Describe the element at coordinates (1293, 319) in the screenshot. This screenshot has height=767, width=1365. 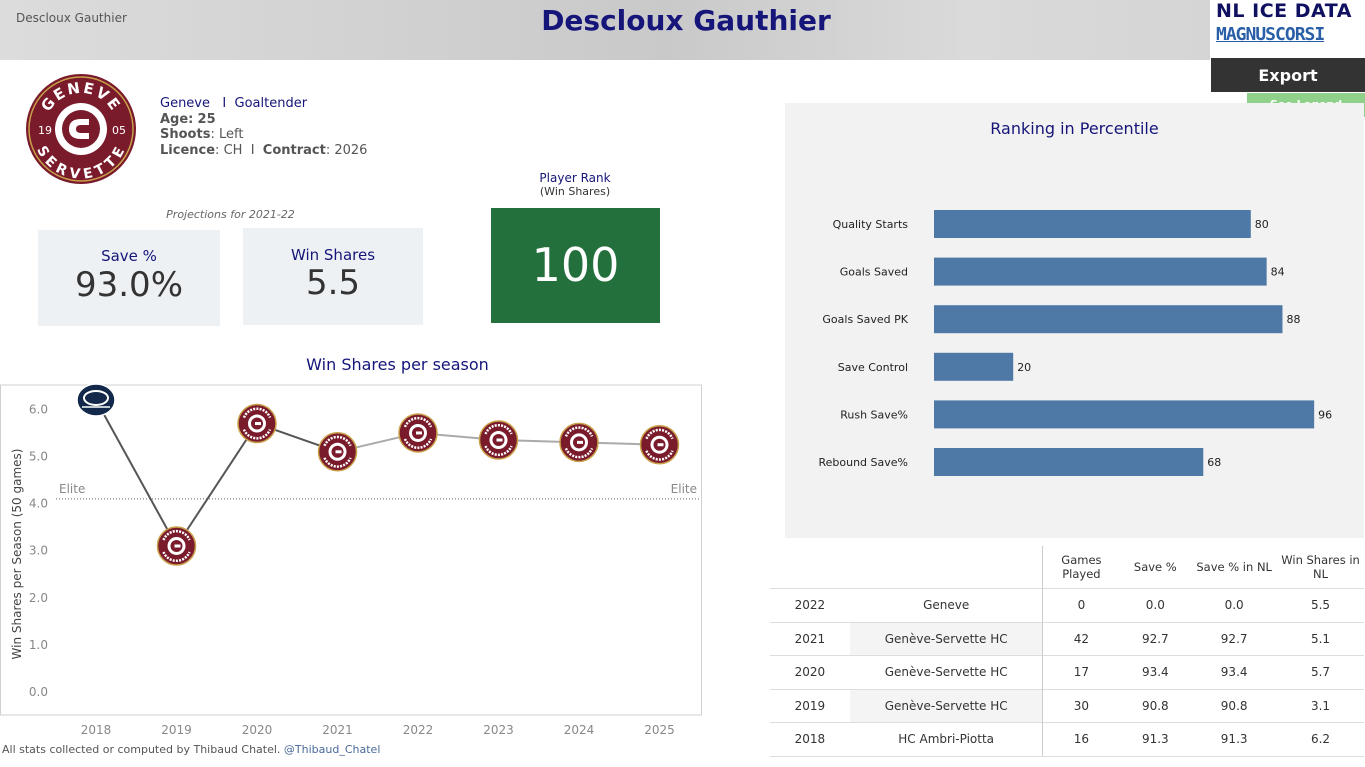
I see `bar-value-label: 88` at that location.